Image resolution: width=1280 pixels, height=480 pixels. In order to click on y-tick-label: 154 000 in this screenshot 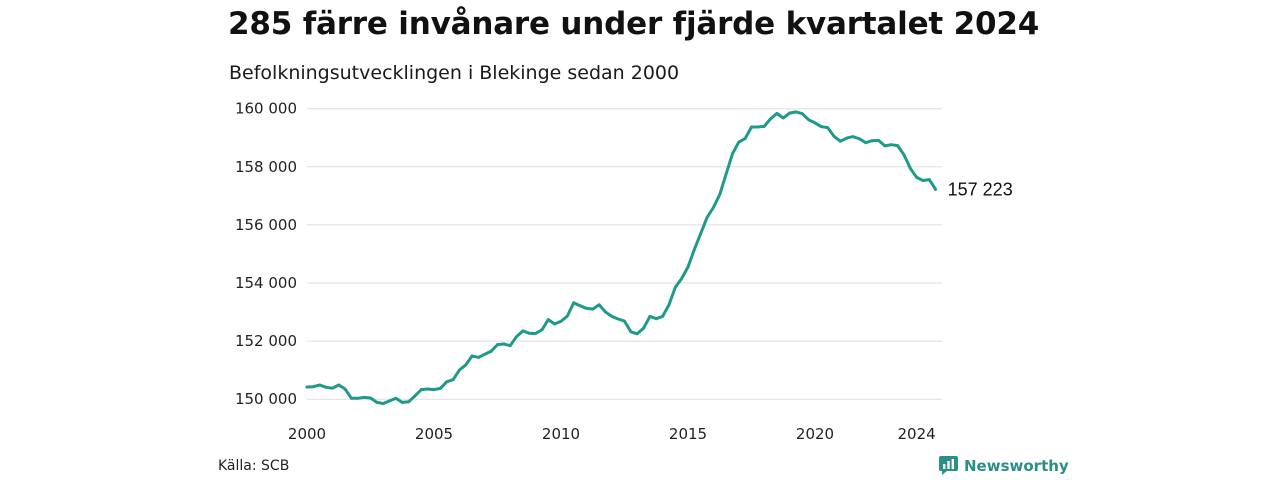, I will do `click(266, 283)`.